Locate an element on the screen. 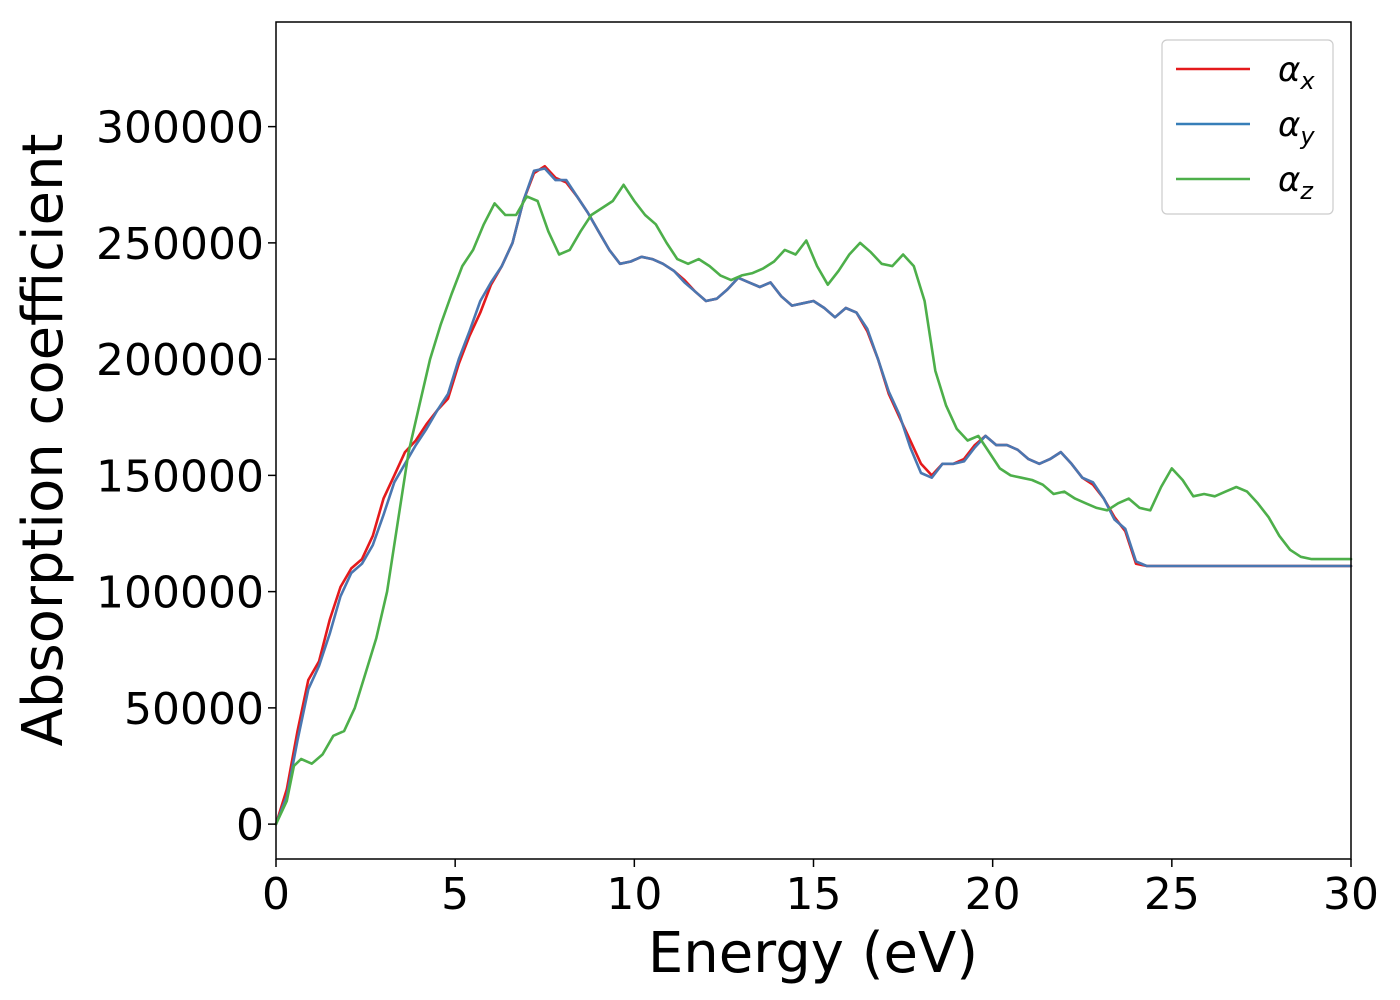 Image resolution: width=1400 pixels, height=1000 pixels. x-tick-label: 10 is located at coordinates (634, 894).